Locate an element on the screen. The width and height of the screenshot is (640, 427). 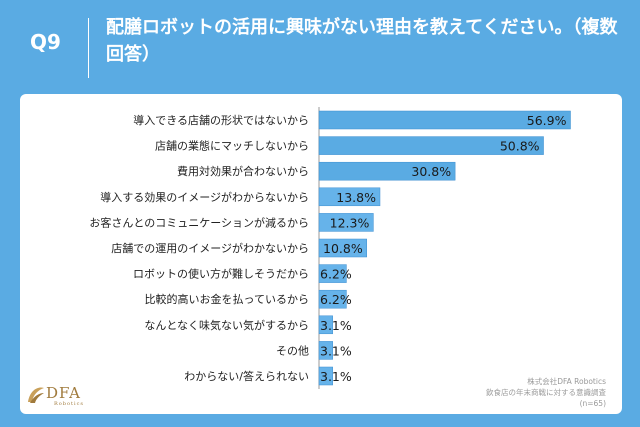
value-label: 30.8% is located at coordinates (431, 171).